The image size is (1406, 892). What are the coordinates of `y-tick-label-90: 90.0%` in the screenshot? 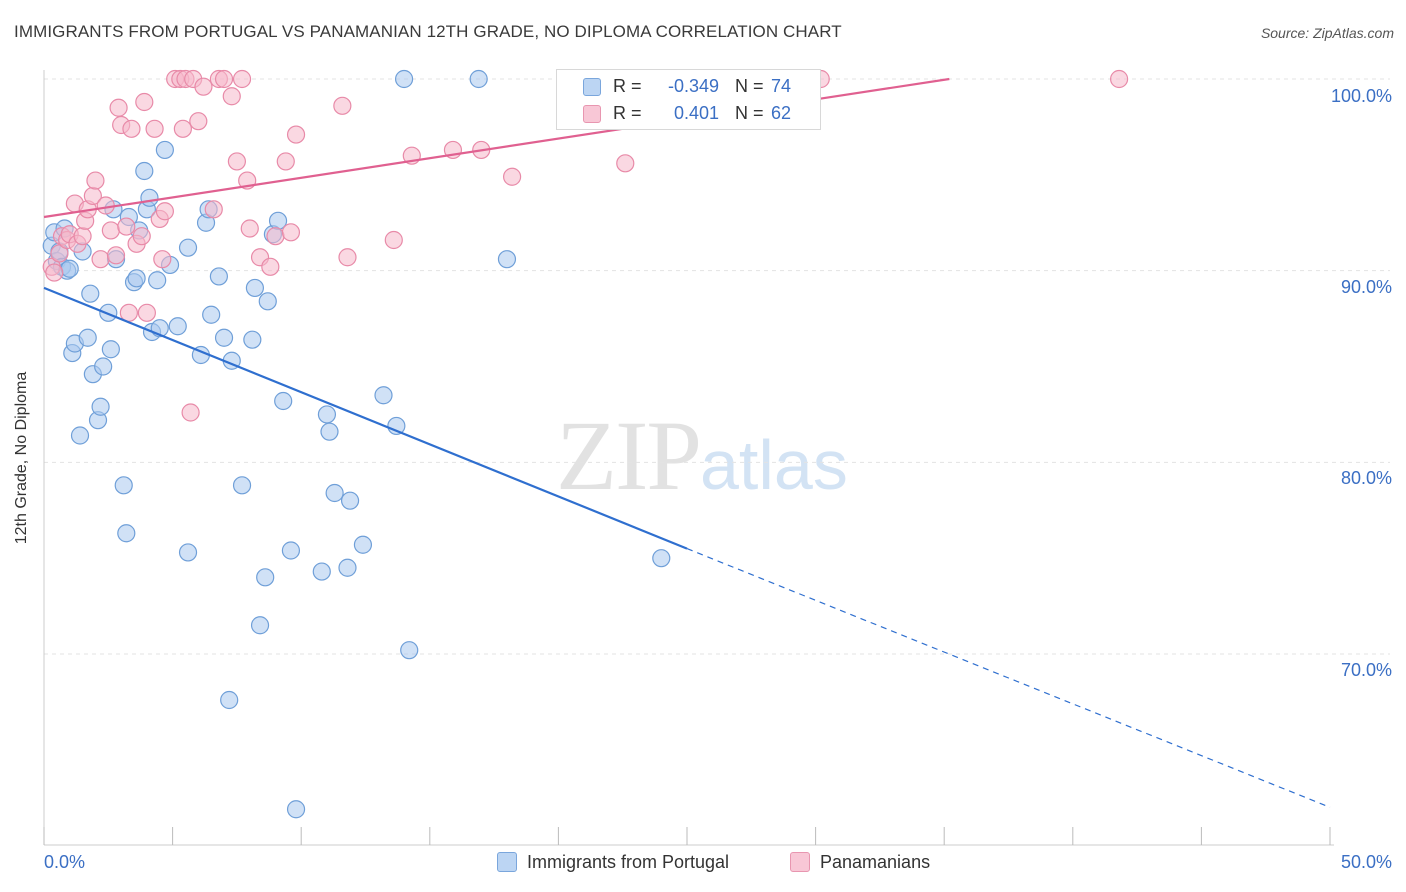 It's located at (1366, 287).